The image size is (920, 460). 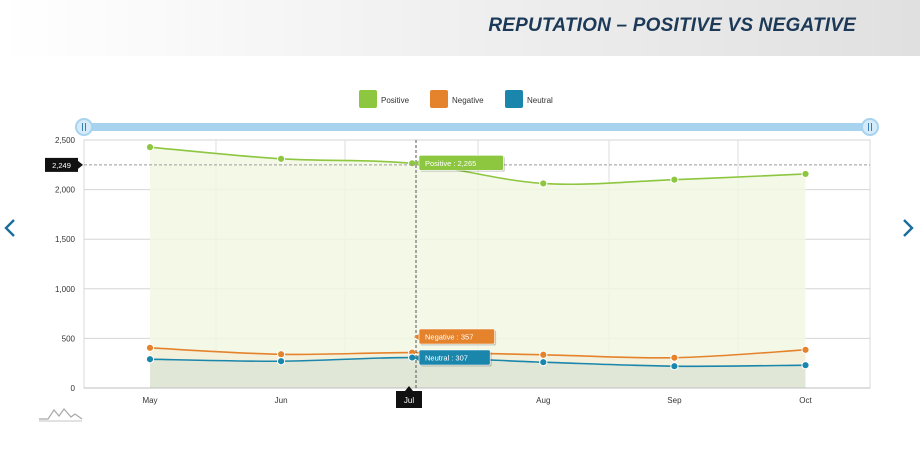 I want to click on line-positive, so click(x=477, y=166).